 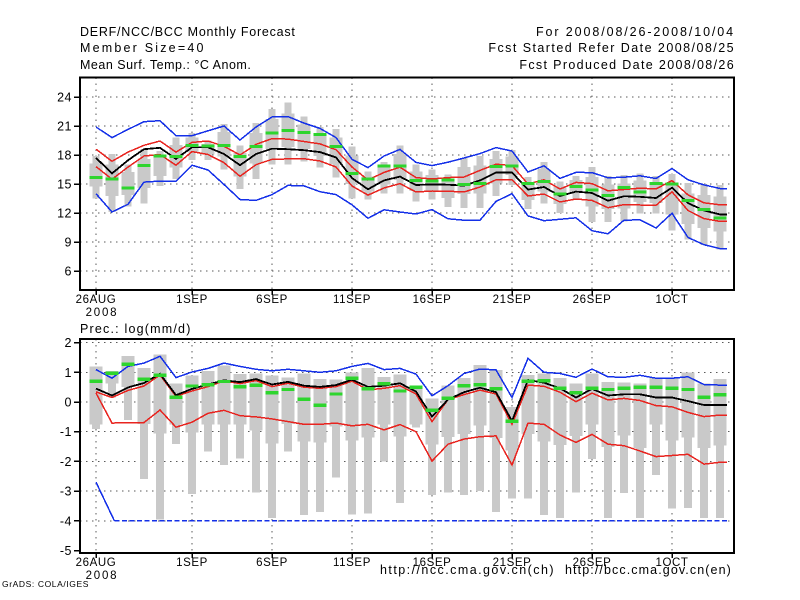 I want to click on svg-text: 12, so click(x=64, y=214).